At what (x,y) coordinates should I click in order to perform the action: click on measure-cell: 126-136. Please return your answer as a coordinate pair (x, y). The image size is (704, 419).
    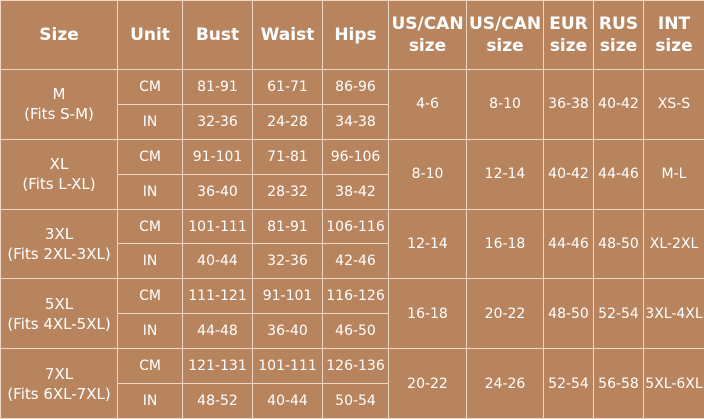
    Looking at the image, I should click on (355, 366).